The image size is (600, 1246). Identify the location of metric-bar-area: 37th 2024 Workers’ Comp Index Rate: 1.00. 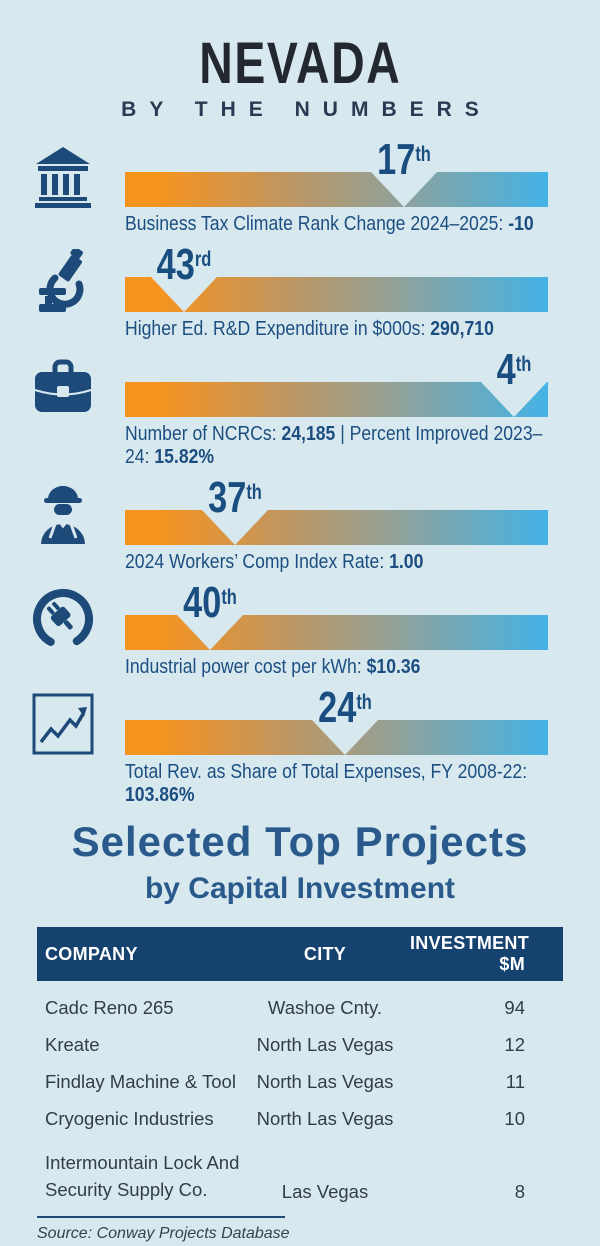
(336, 525).